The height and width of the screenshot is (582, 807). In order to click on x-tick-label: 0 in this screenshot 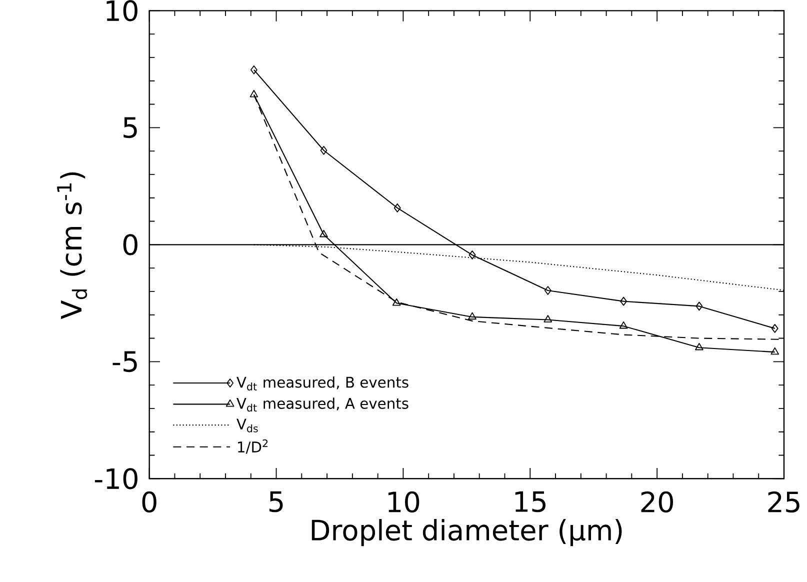, I will do `click(149, 502)`.